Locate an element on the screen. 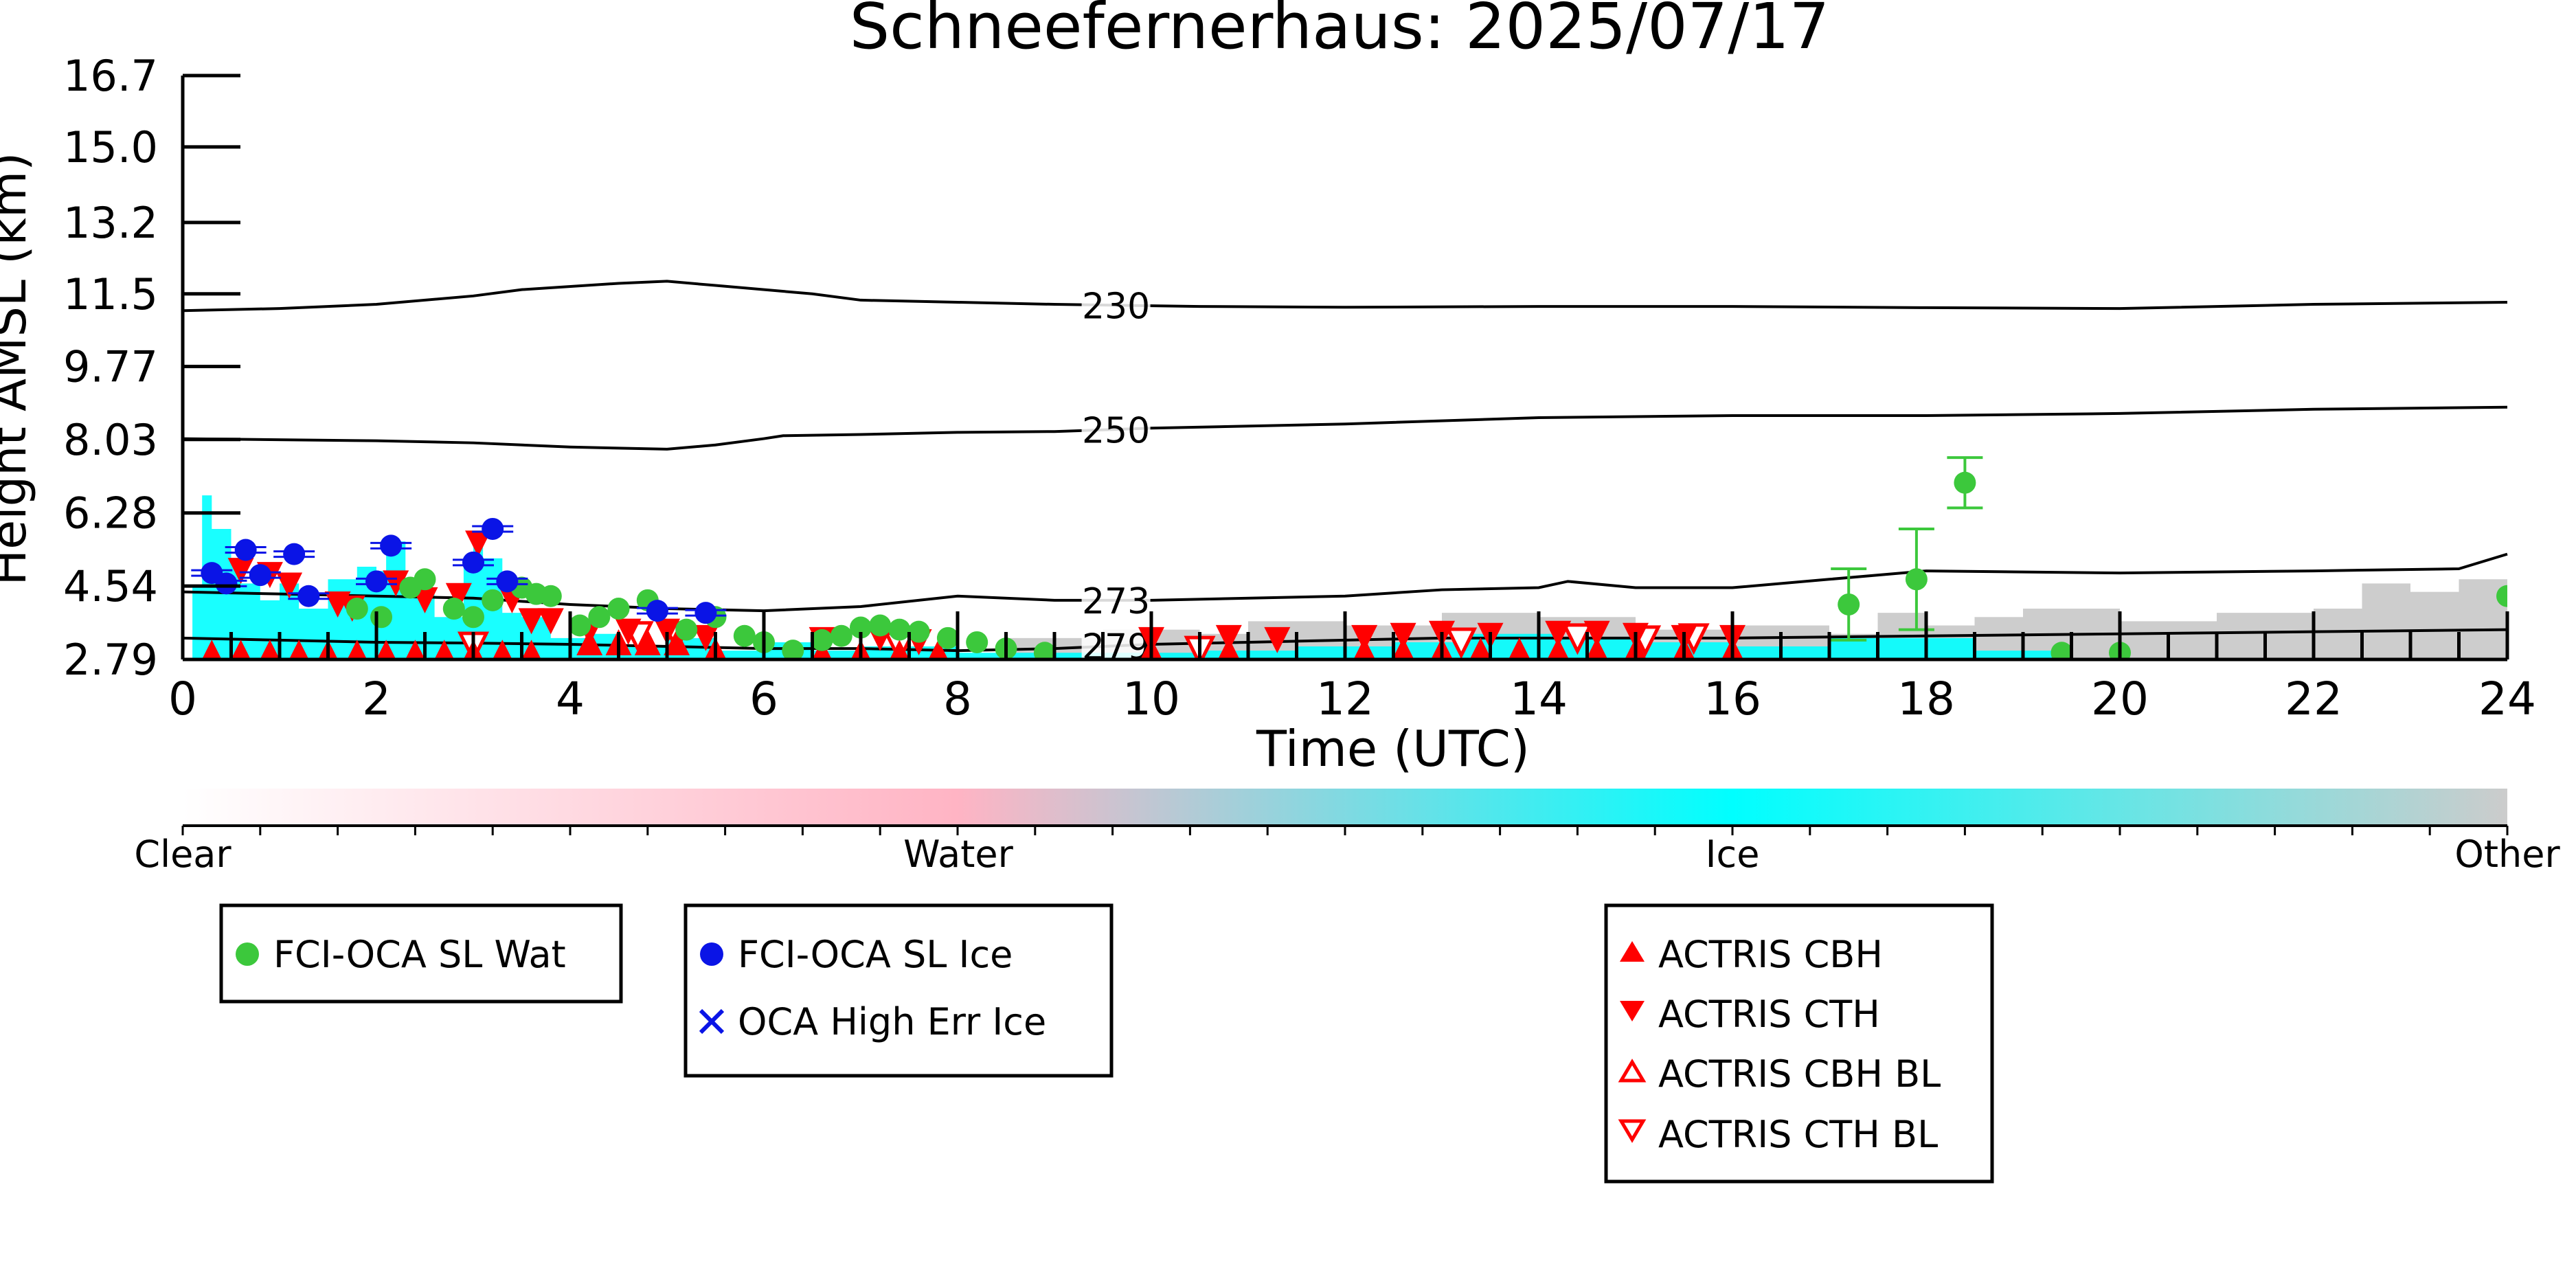 The image size is (2576, 1288). phase-colorbar: Clear Water Ice Other is located at coordinates (1347, 832).